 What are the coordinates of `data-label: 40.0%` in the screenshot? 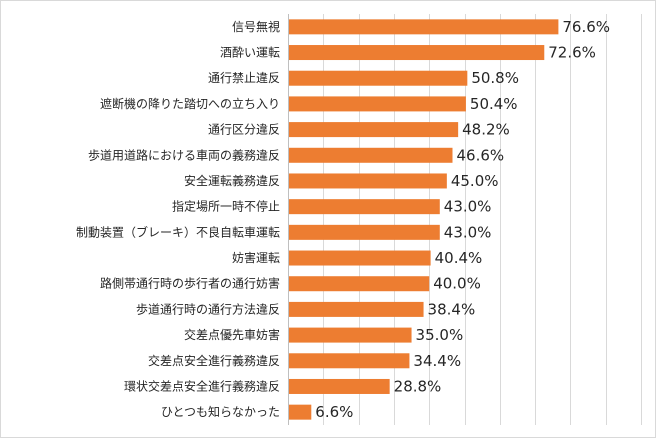 It's located at (457, 284).